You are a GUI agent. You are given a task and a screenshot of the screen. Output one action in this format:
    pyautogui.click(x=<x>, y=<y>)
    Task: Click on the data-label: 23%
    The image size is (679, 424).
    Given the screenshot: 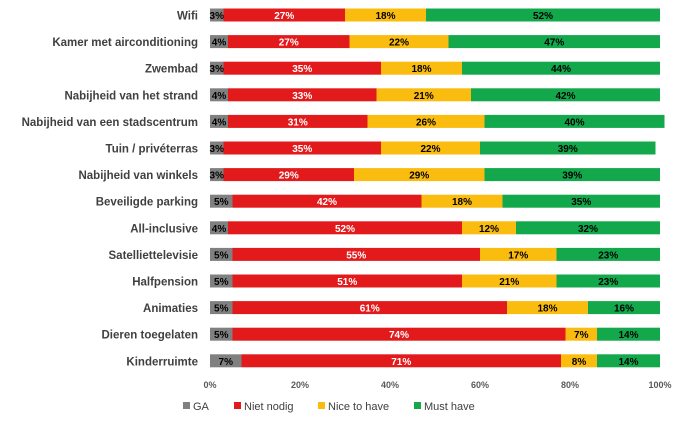 What is the action you would take?
    pyautogui.click(x=608, y=282)
    